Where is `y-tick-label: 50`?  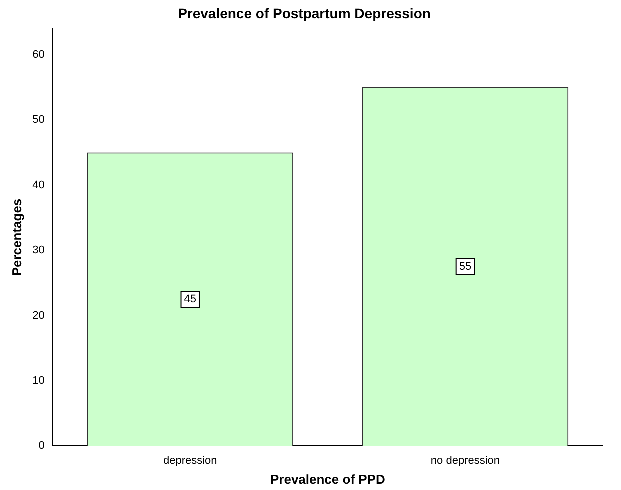 y-tick-label: 50 is located at coordinates (38, 120).